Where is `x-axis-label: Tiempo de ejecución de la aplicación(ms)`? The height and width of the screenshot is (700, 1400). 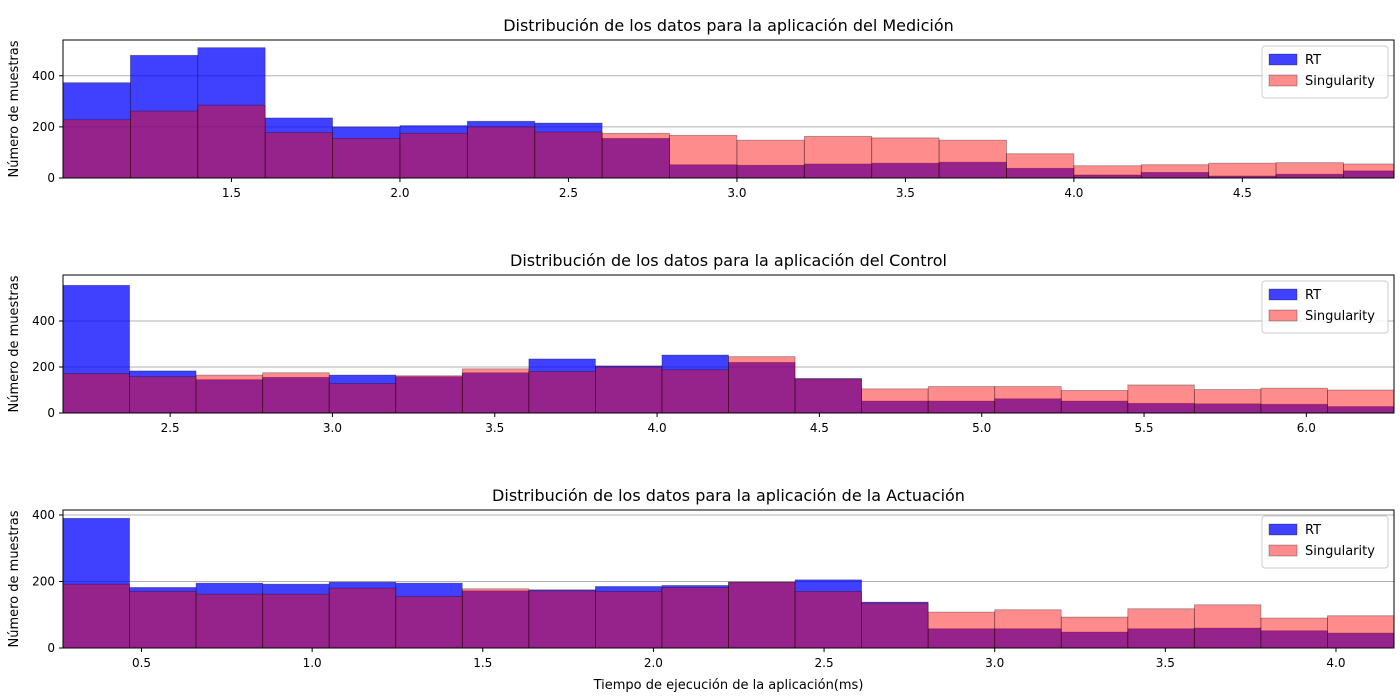
x-axis-label: Tiempo de ejecución de la aplicación(ms) is located at coordinates (728, 685).